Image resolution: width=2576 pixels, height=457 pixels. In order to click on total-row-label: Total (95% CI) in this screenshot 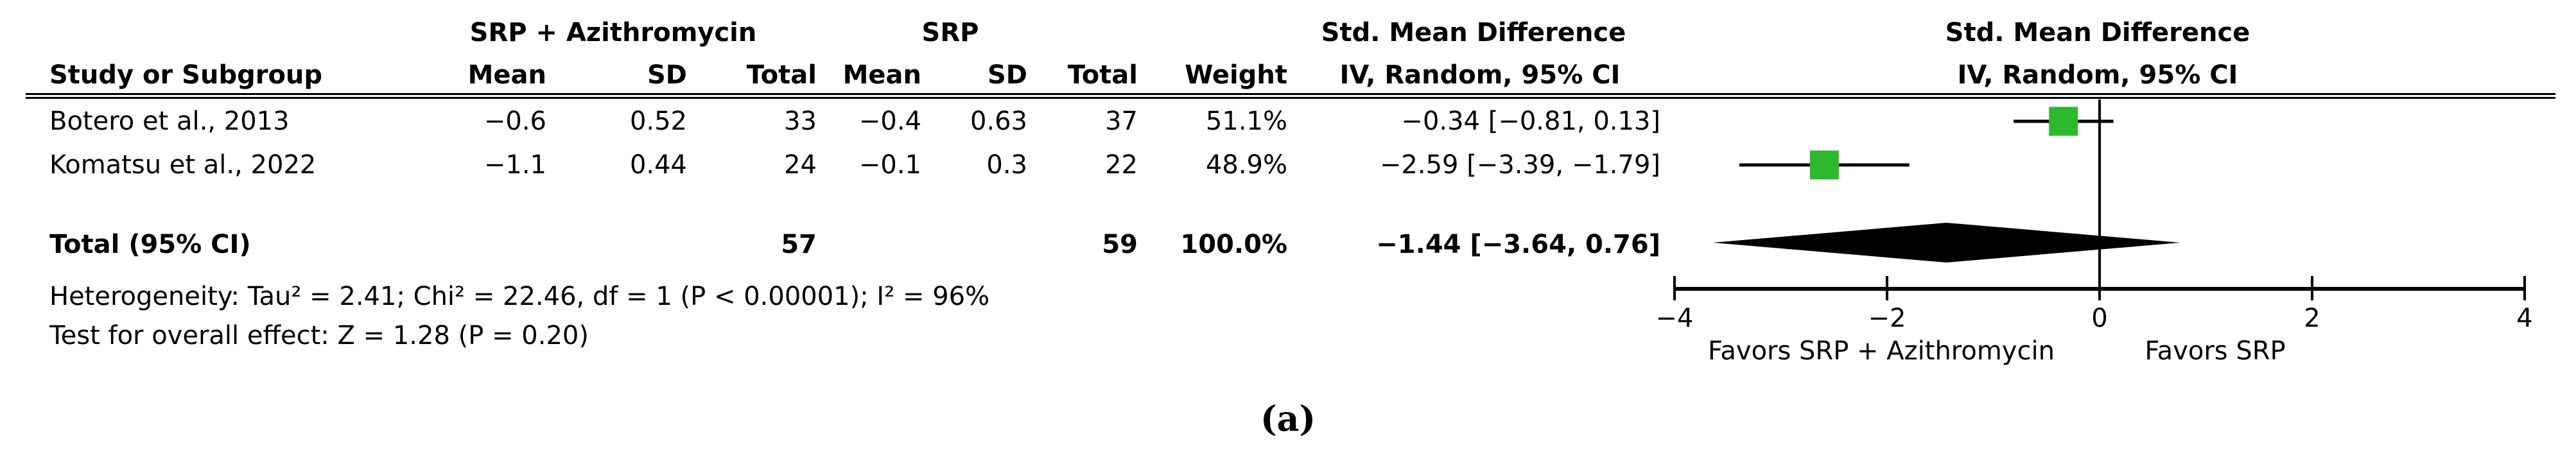, I will do `click(150, 245)`.